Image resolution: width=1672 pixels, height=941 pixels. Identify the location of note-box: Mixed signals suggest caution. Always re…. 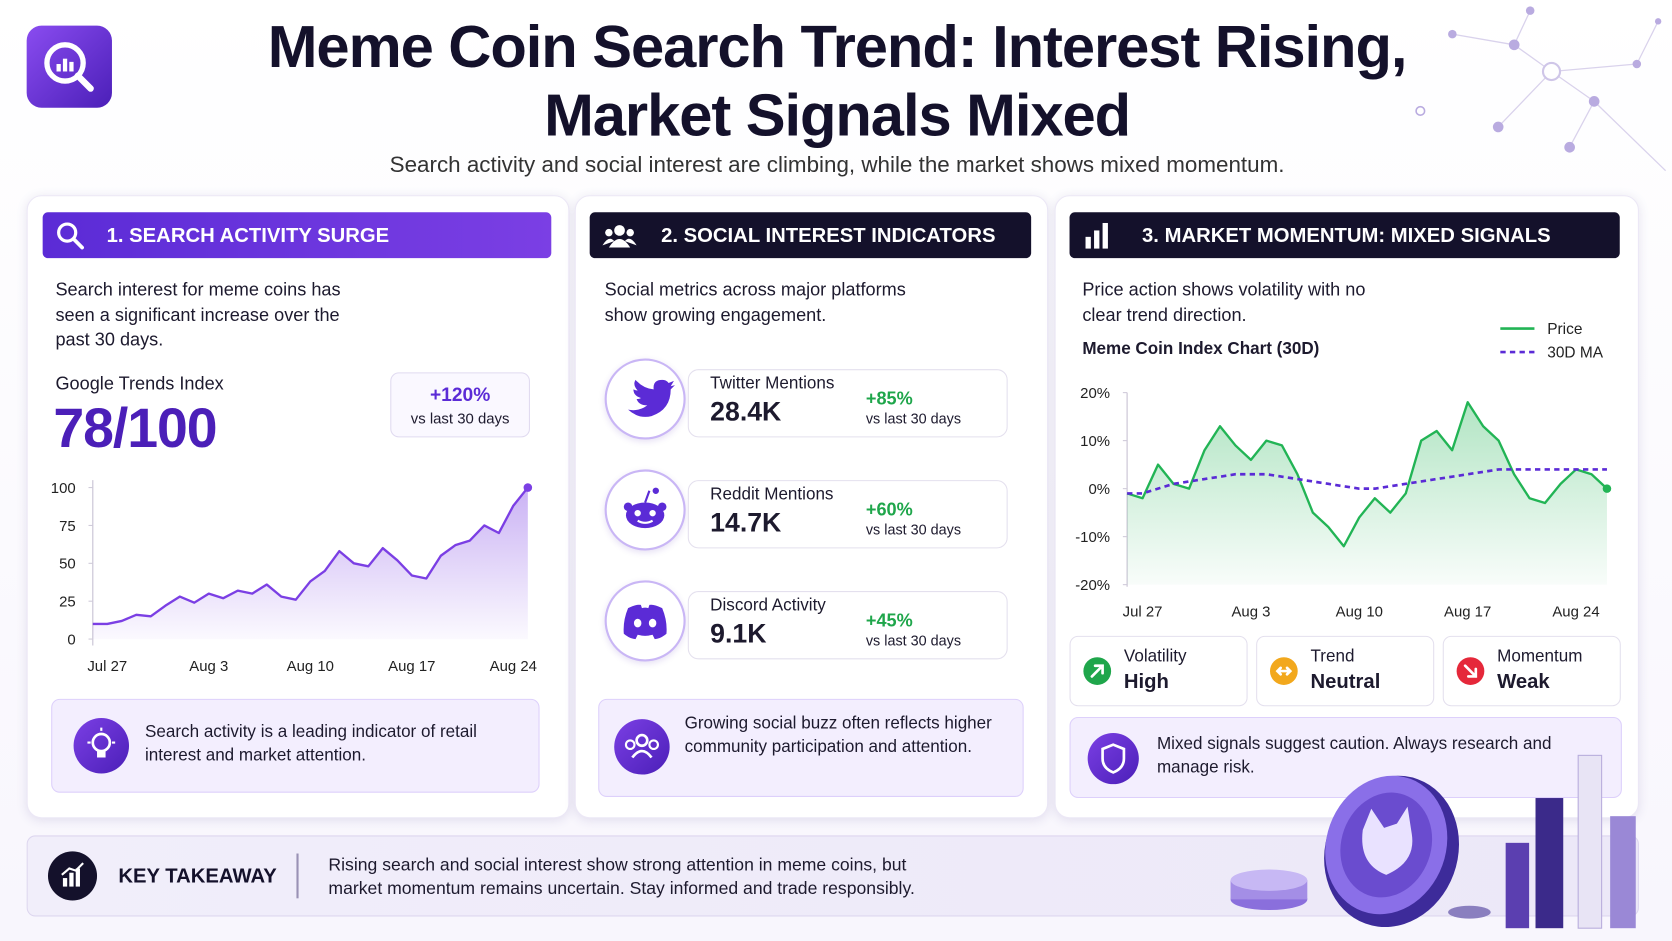
(1345, 757).